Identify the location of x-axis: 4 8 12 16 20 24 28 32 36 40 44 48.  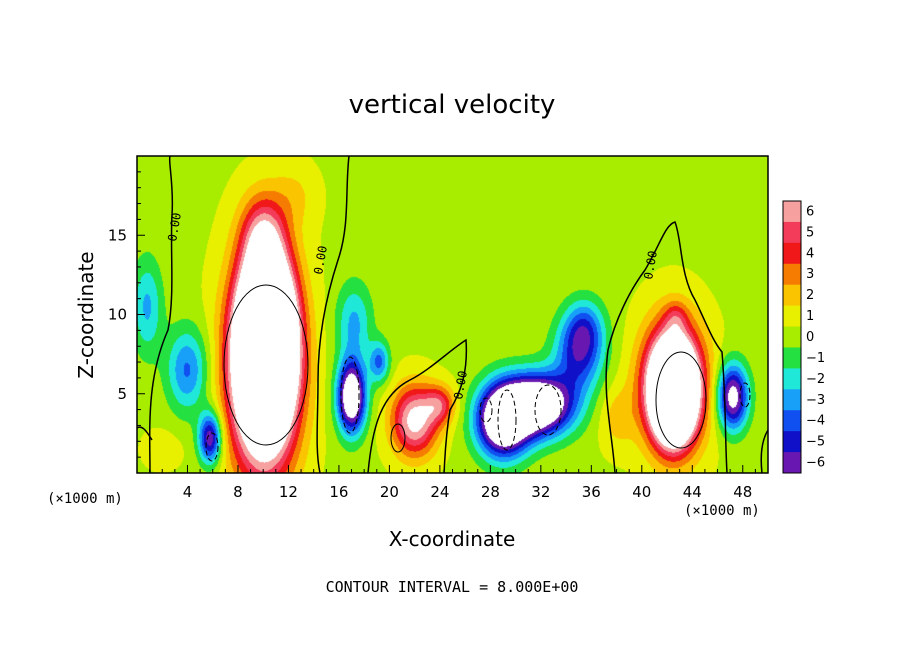
(452, 483).